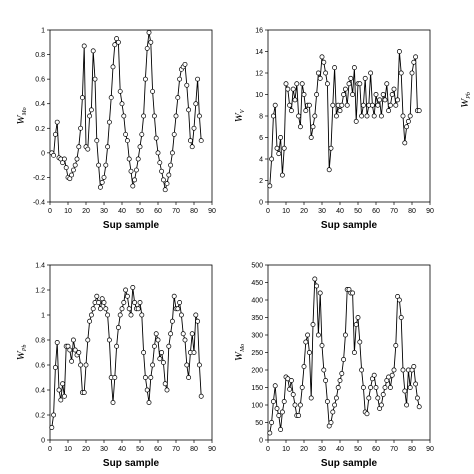  What do you see at coordinates (21, 120) in the screenshot?
I see `y-axis-label-main: W` at bounding box center [21, 120].